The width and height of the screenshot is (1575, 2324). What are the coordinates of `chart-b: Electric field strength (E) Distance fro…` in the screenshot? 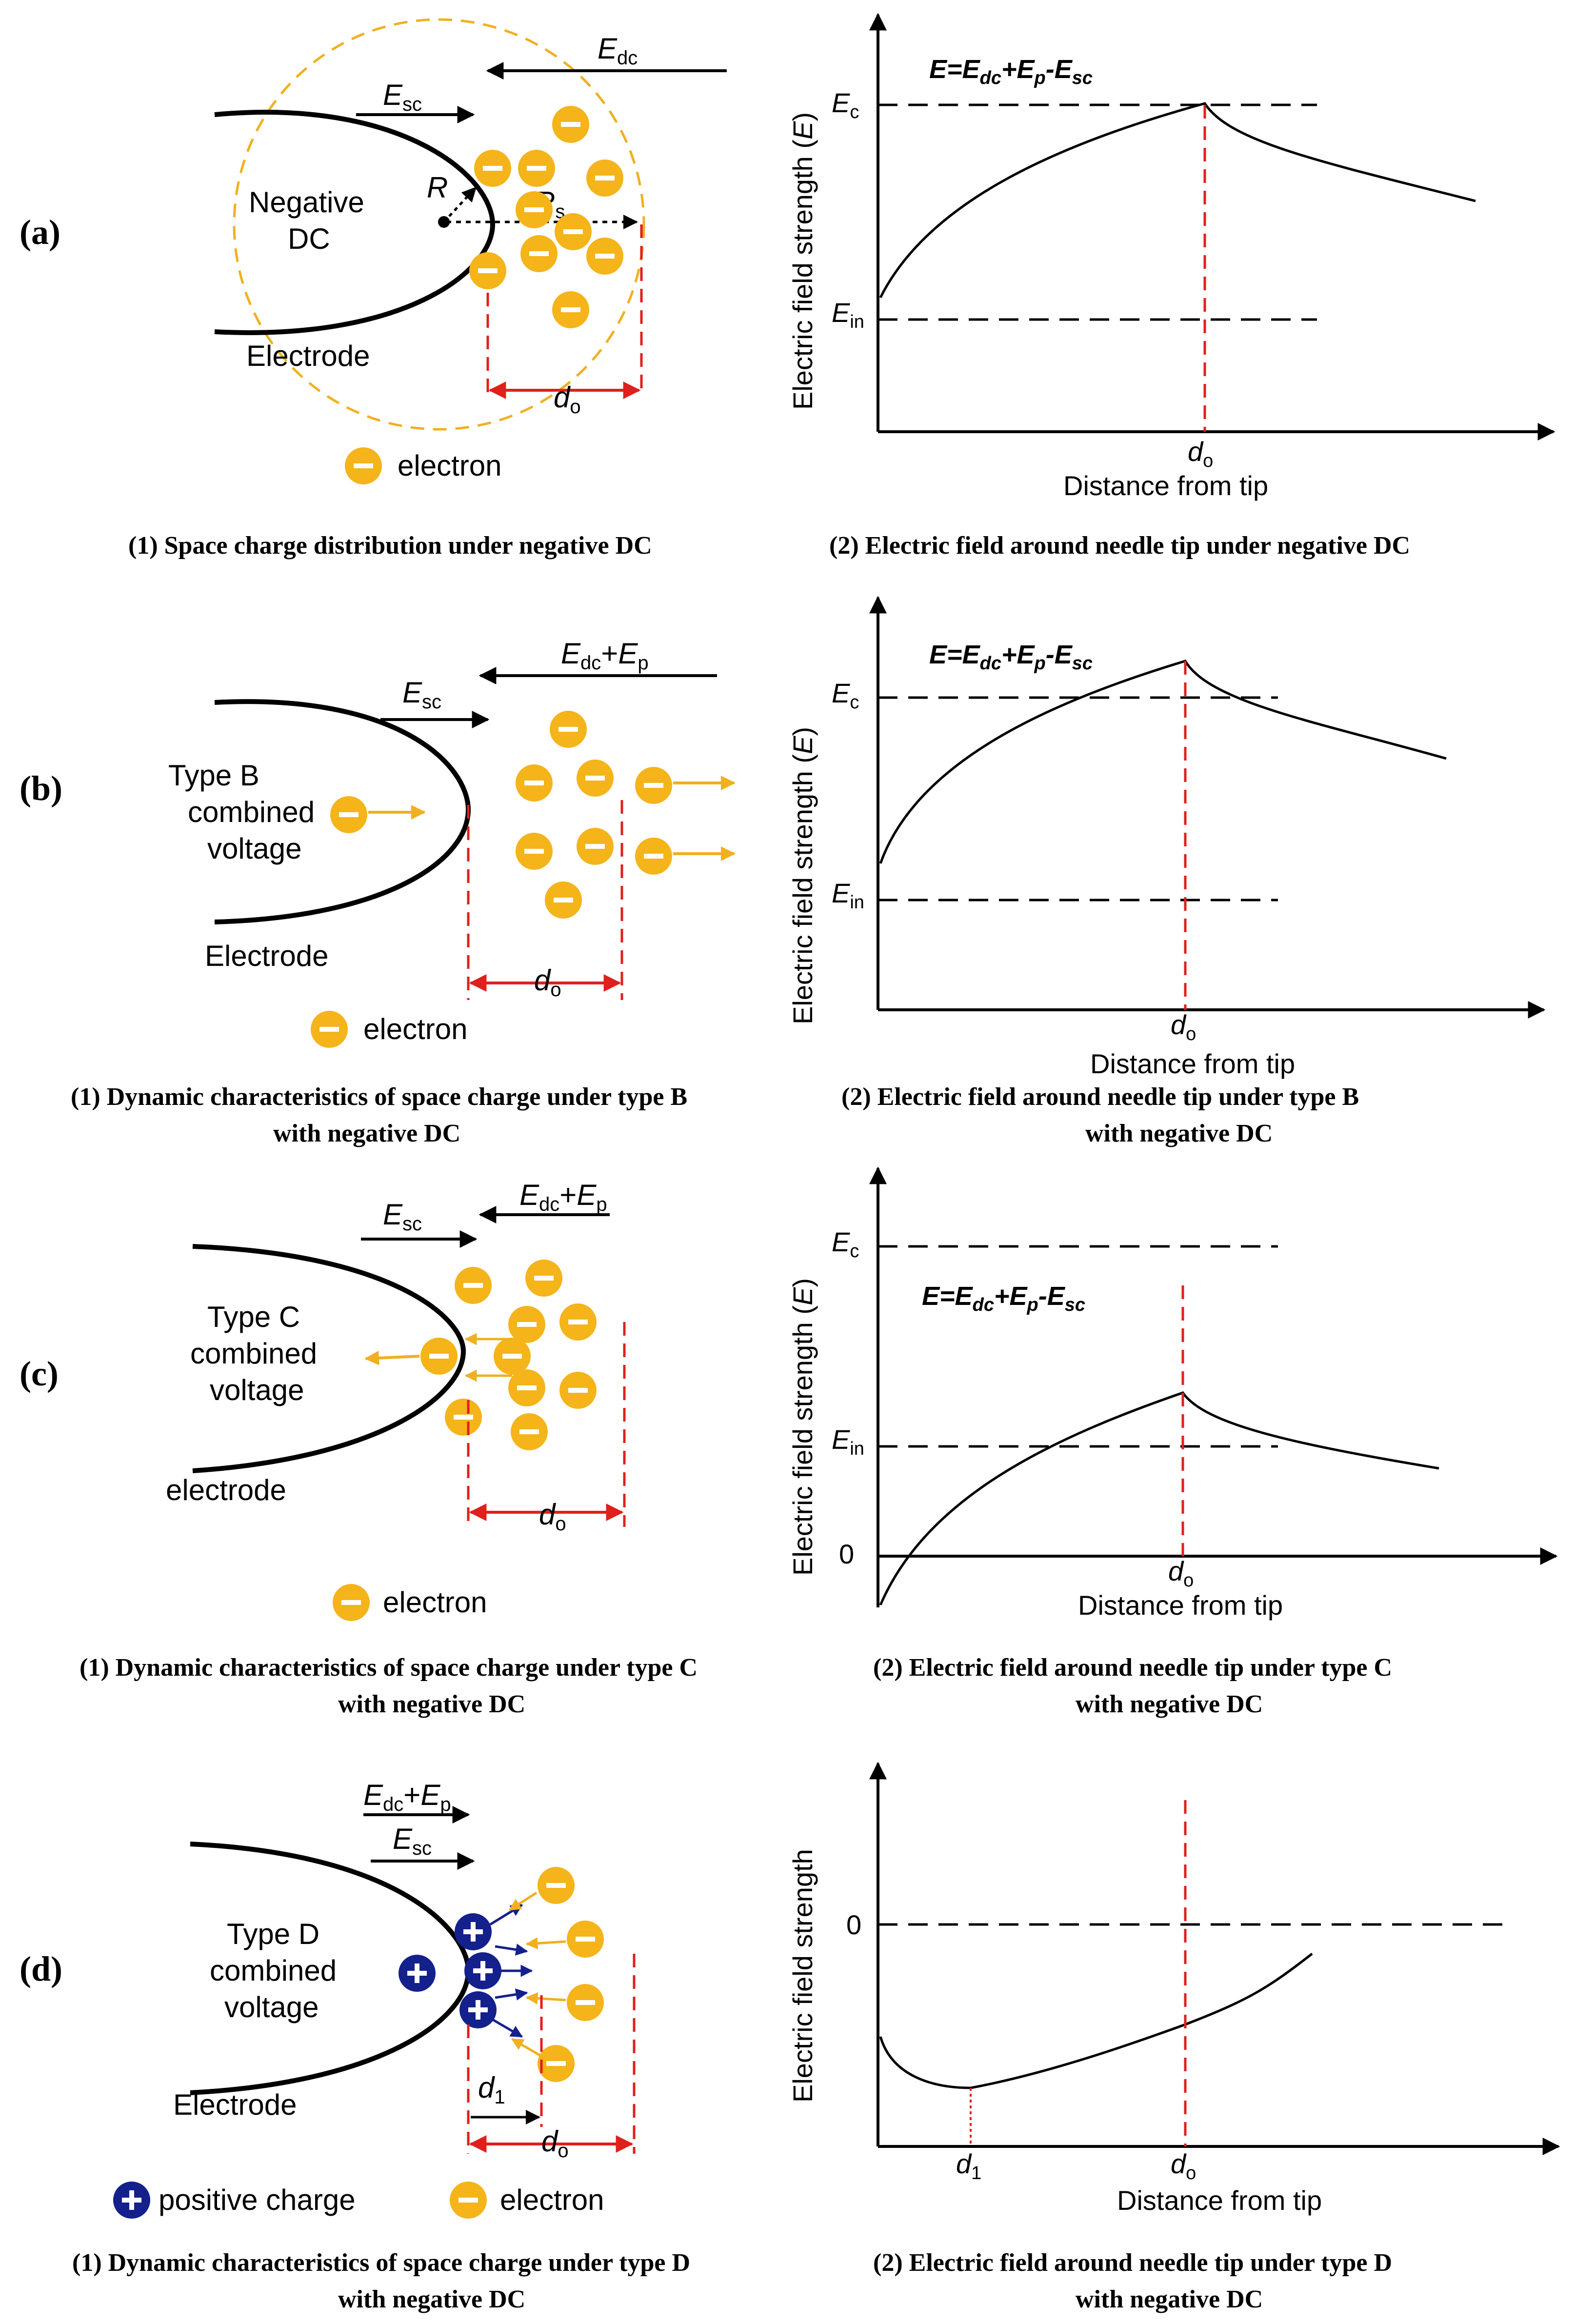 It's located at (1166, 837).